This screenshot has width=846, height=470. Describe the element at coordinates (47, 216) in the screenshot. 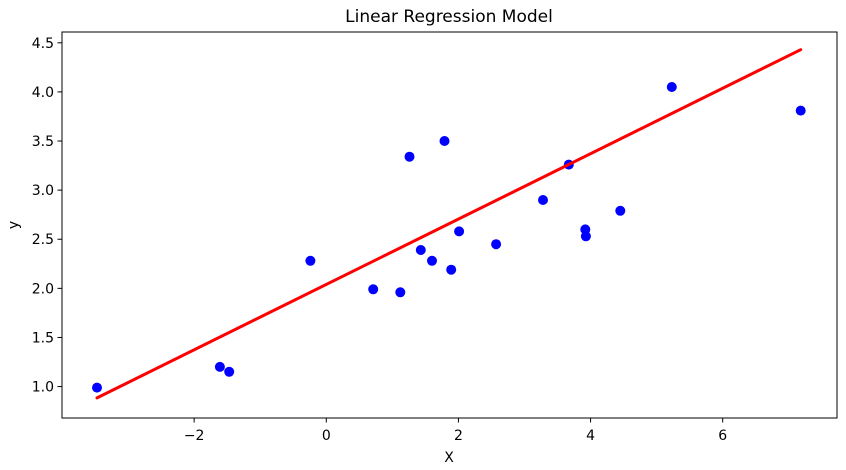

I see `y-axis-ticks: 1.0 1.5 2.0 2.5 3.0 3.5 4.0 4.5` at that location.